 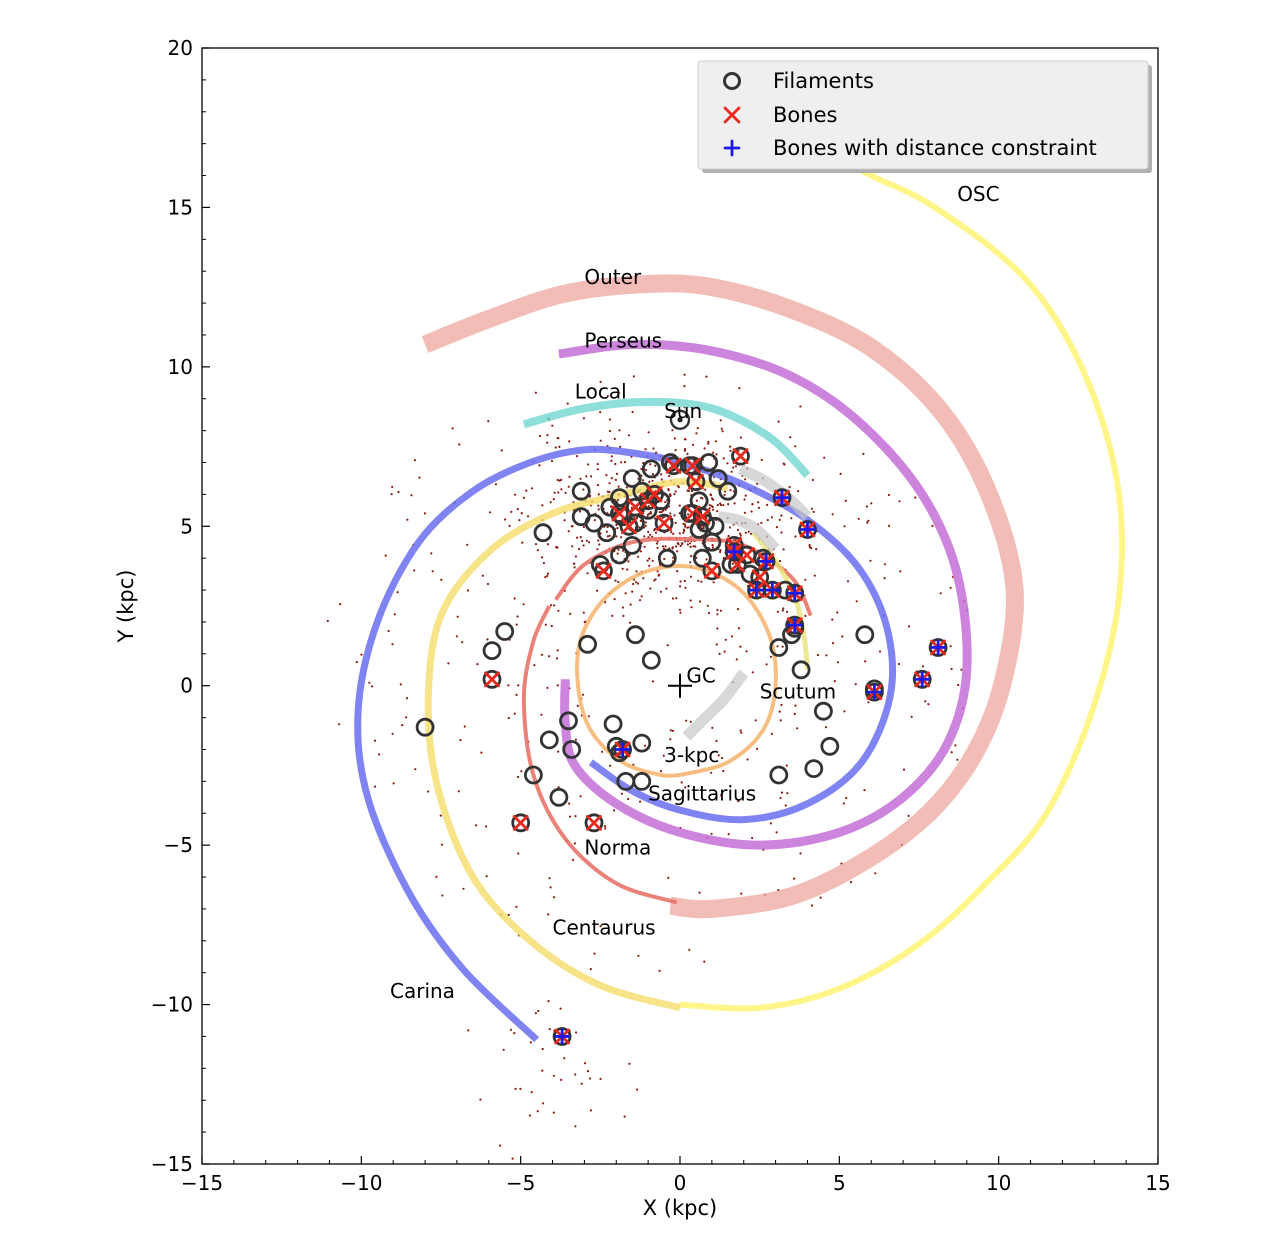 What do you see at coordinates (178, 845) in the screenshot?
I see `y-tick-label: −5` at bounding box center [178, 845].